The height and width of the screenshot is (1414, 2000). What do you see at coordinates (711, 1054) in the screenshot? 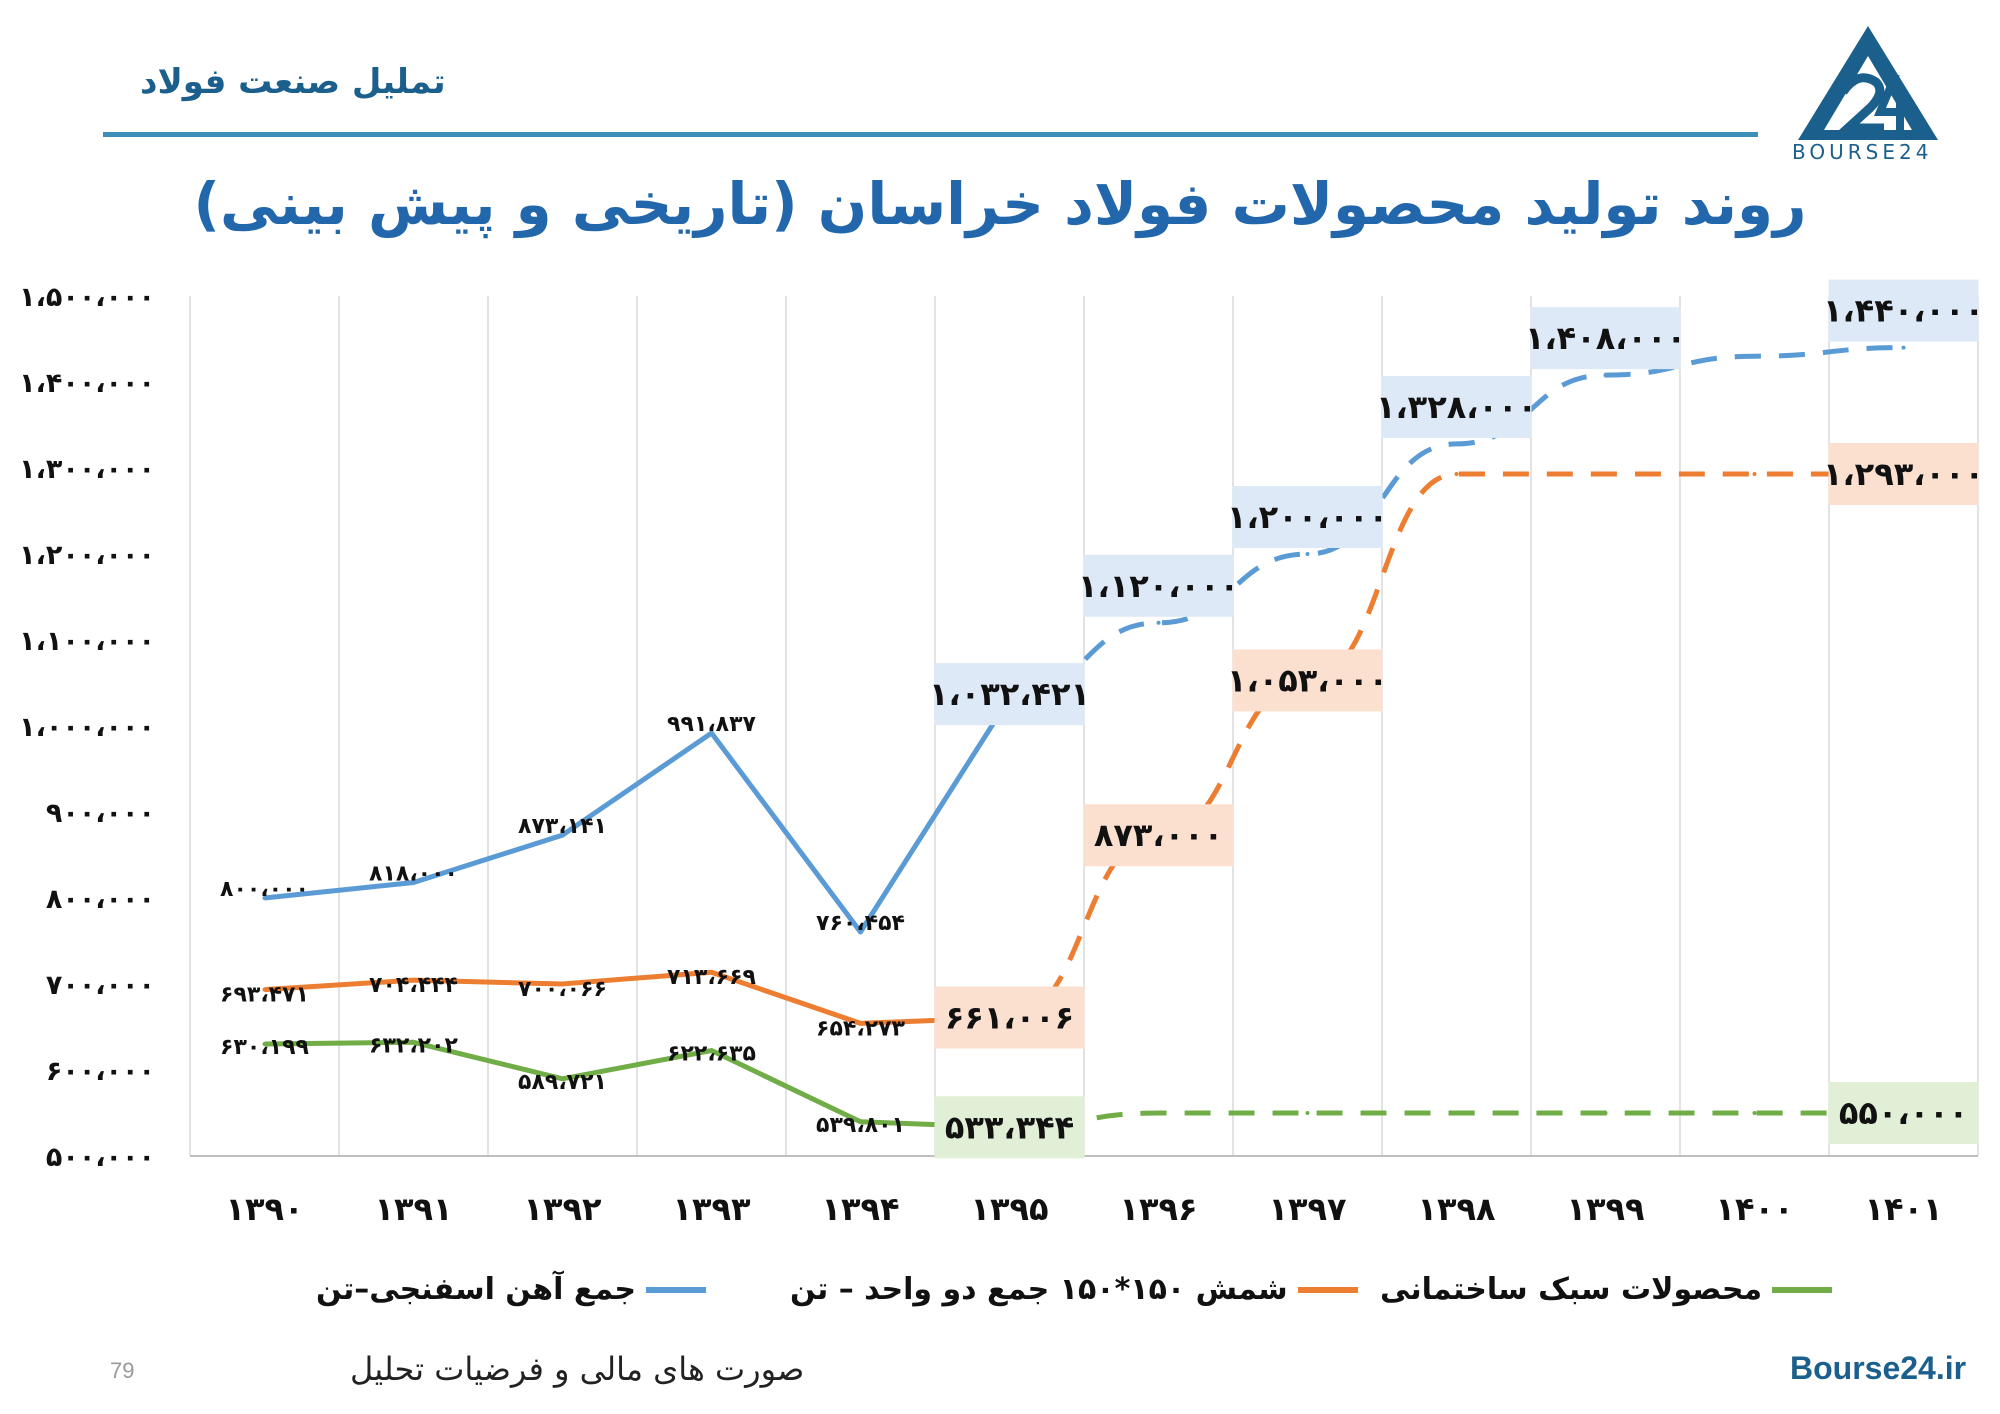
I see `data-label: ۶۲۲،۶۳۵` at bounding box center [711, 1054].